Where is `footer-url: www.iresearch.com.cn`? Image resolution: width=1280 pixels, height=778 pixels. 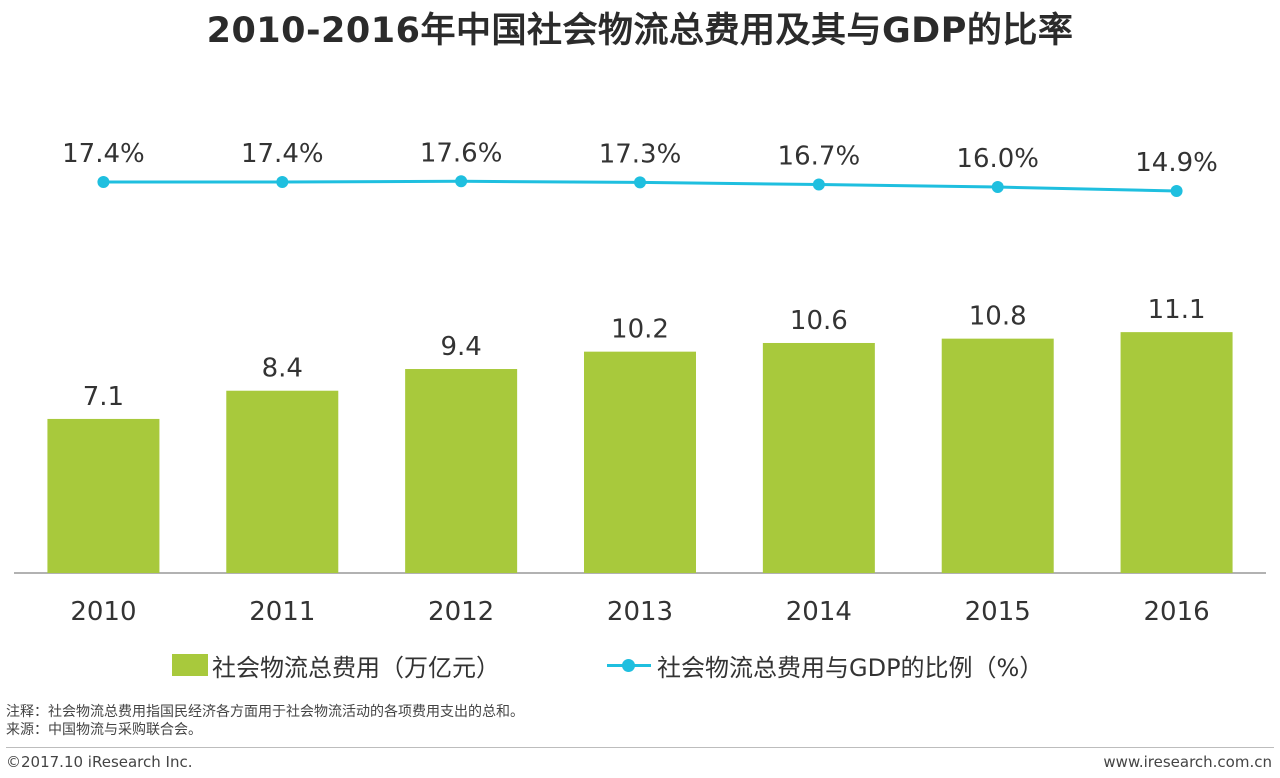 footer-url: www.iresearch.com.cn is located at coordinates (1187, 762).